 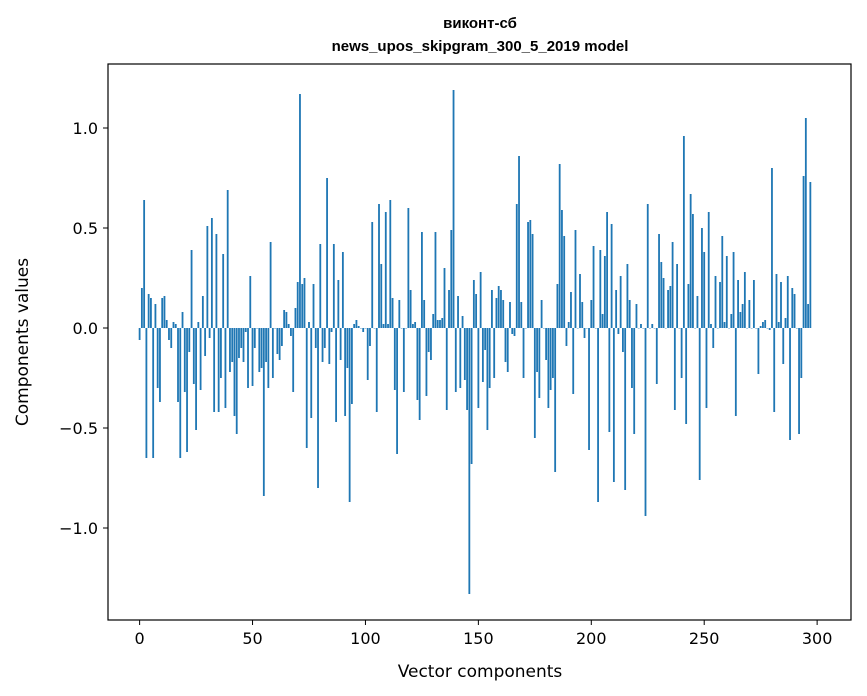 I want to click on y-tick-label: 0.5, so click(x=85, y=228).